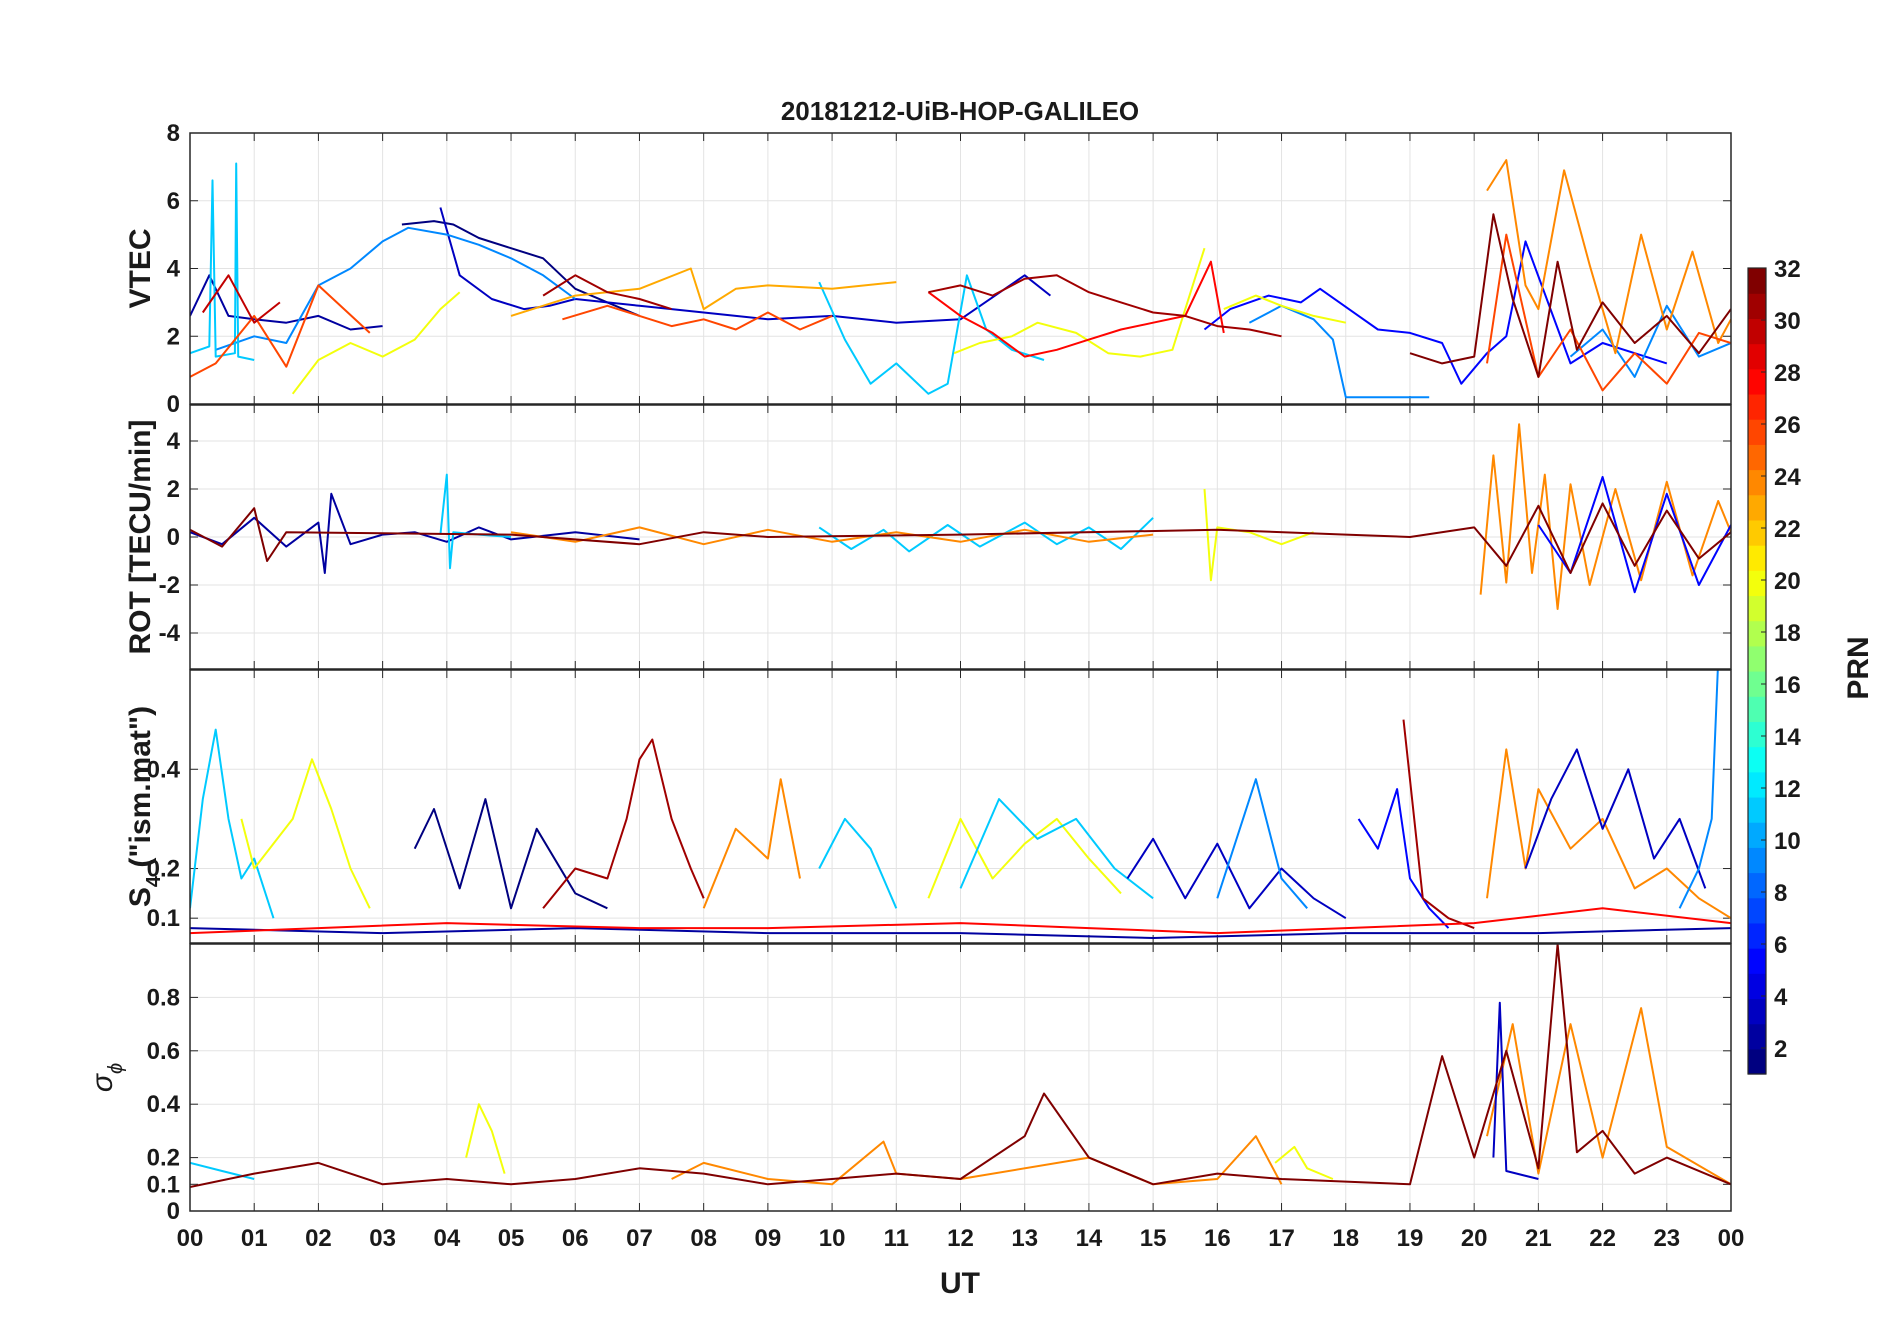 Image resolution: width=1902 pixels, height=1330 pixels. Describe the element at coordinates (1474, 1238) in the screenshot. I see `x-tick-label: 20` at that location.